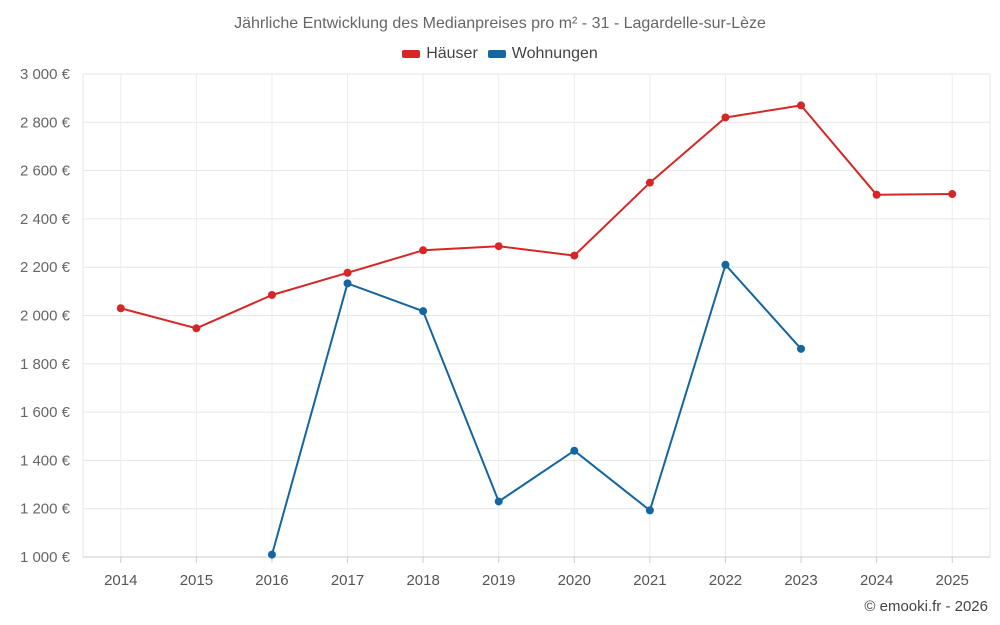  Describe the element at coordinates (45, 460) in the screenshot. I see `y-tick-label: 1 400 €` at that location.